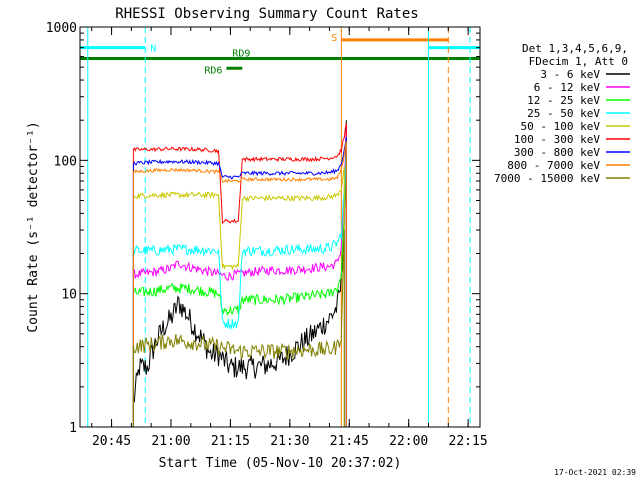 The image size is (640, 480). What do you see at coordinates (289, 441) in the screenshot?
I see `x-tick-label-21-30: 21:30` at bounding box center [289, 441].